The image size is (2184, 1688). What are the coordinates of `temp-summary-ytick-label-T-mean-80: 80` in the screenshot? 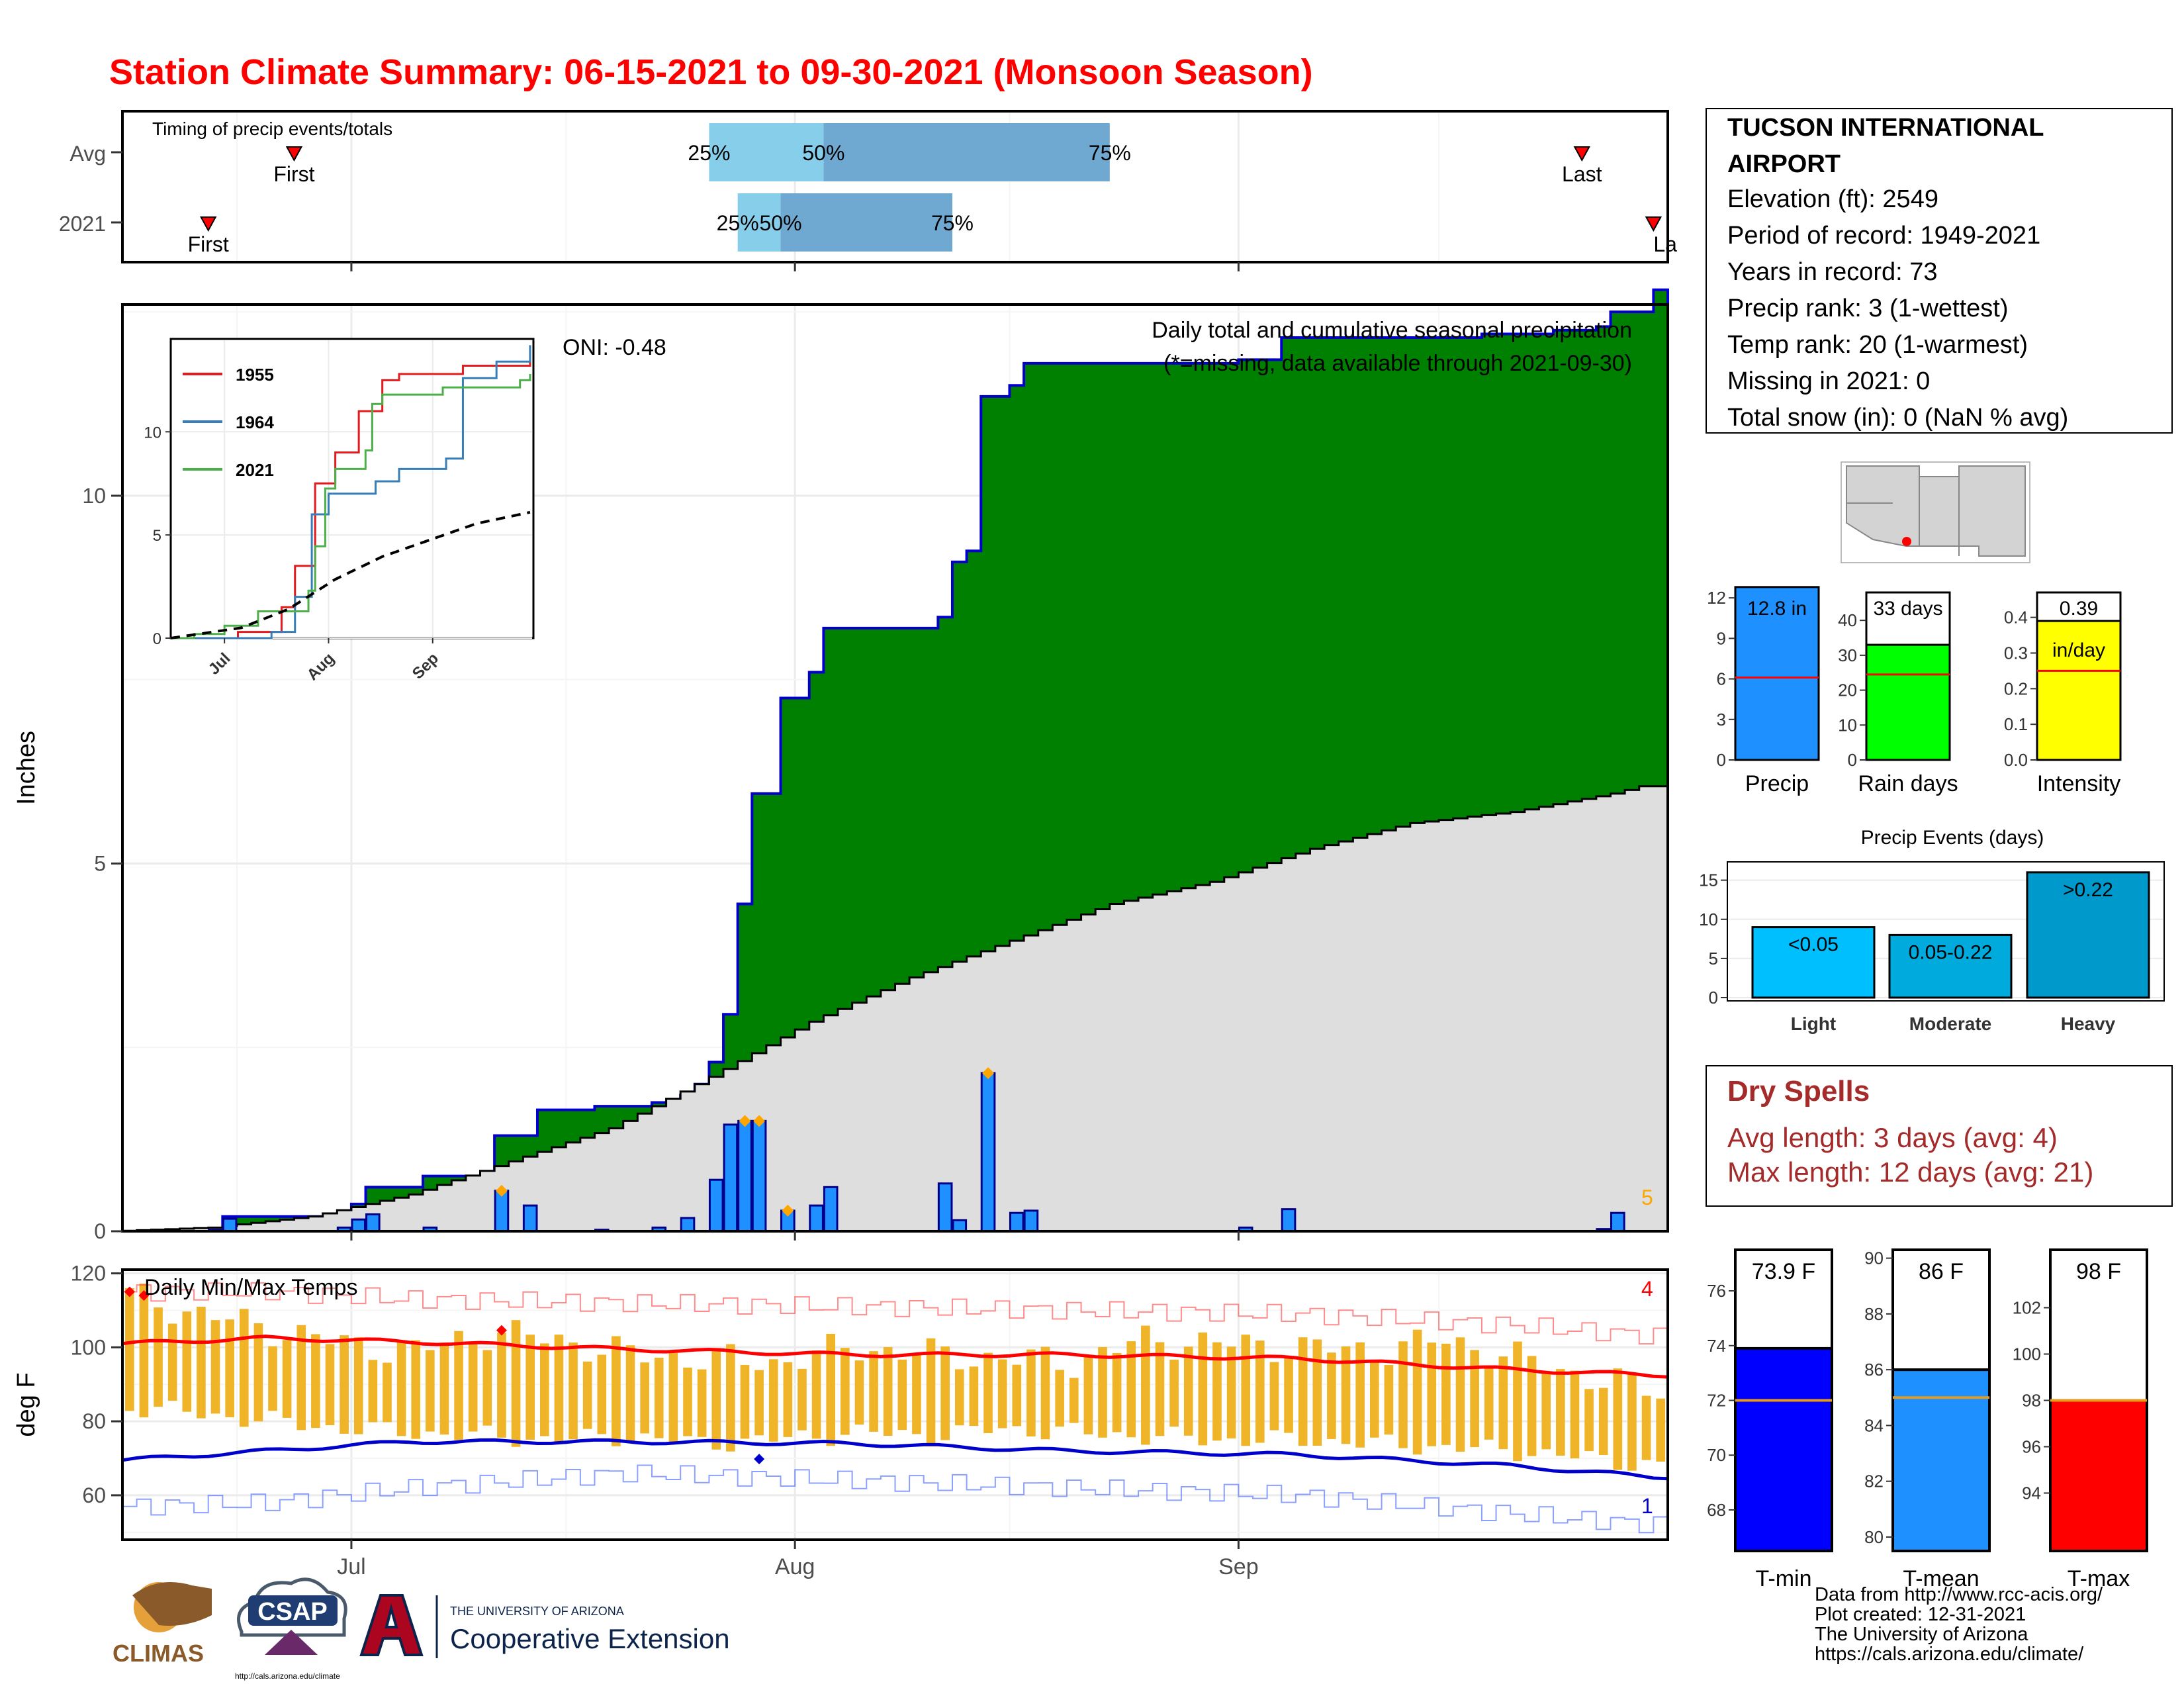 It's located at (1874, 1537).